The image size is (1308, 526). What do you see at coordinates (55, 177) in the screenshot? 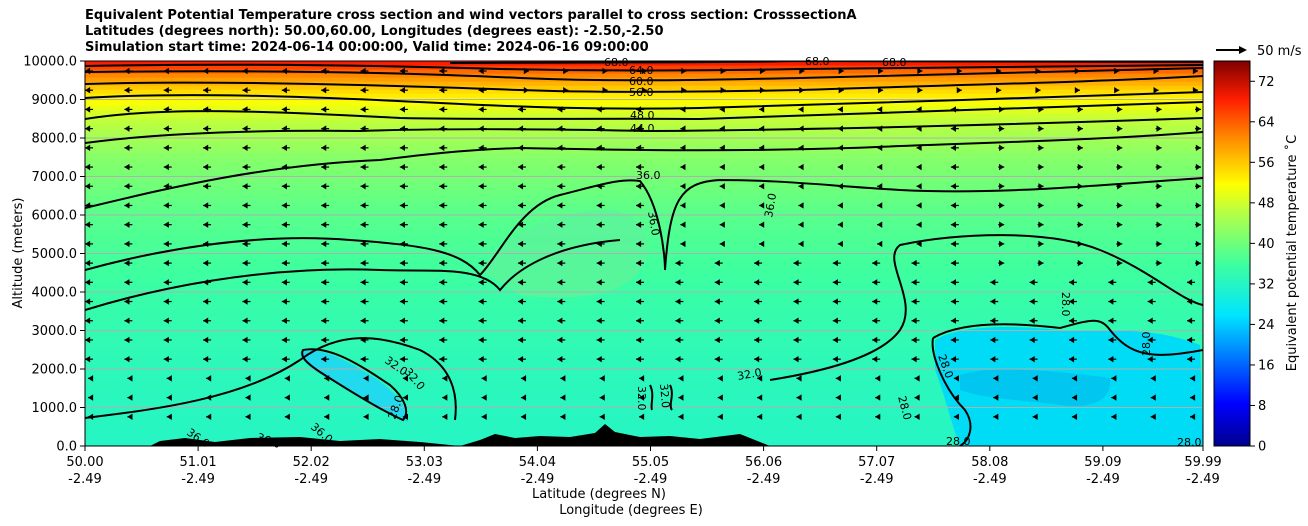
I see `y-tick-label: 7000.0` at bounding box center [55, 177].